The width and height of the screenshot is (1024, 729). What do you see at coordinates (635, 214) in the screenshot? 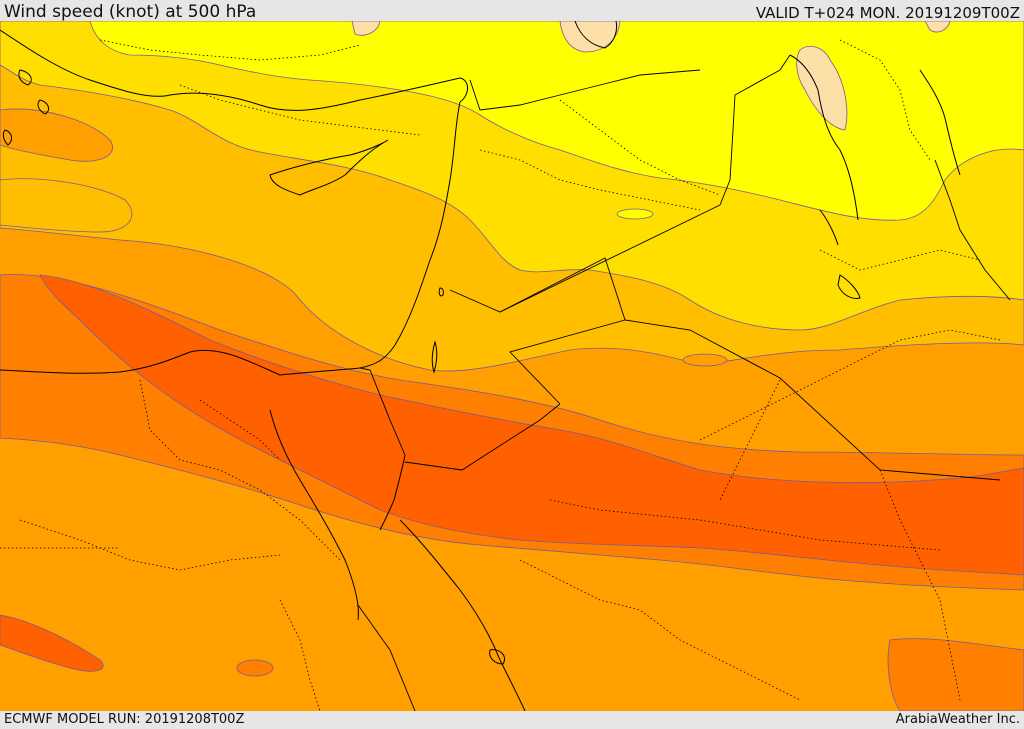
I see `contour-island-iraq` at bounding box center [635, 214].